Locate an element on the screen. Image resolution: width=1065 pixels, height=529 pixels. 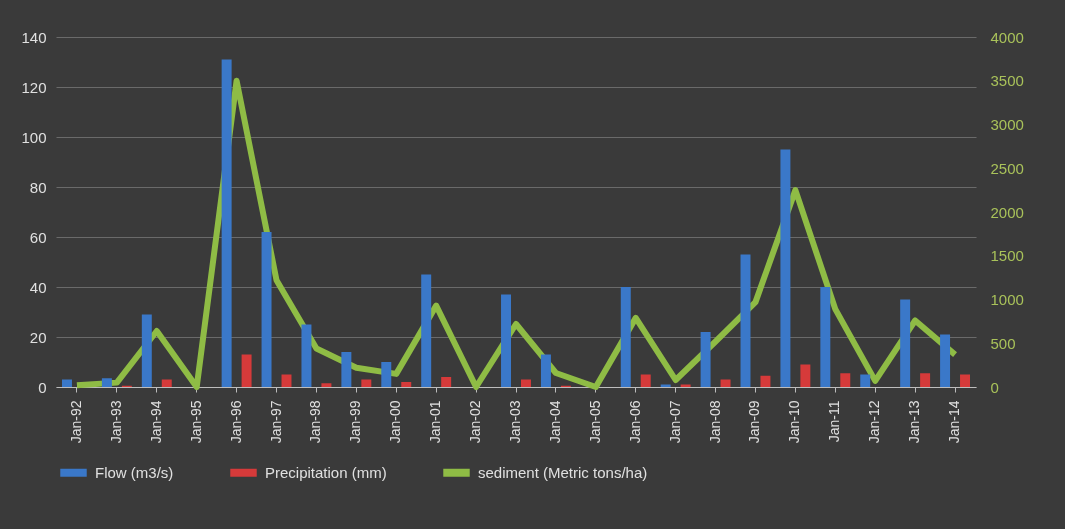
x-tick-label: Jan-92 is located at coordinates (75, 422).